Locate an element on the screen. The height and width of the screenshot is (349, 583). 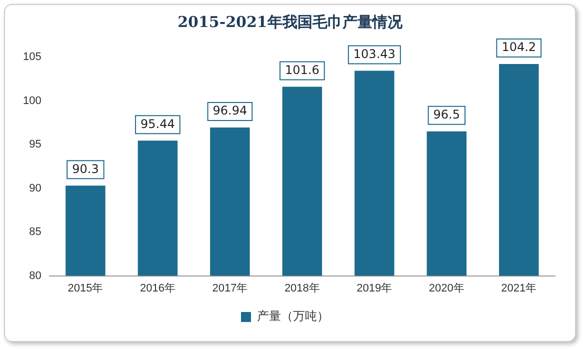
y-tick-label: 105 is located at coordinates (32, 57).